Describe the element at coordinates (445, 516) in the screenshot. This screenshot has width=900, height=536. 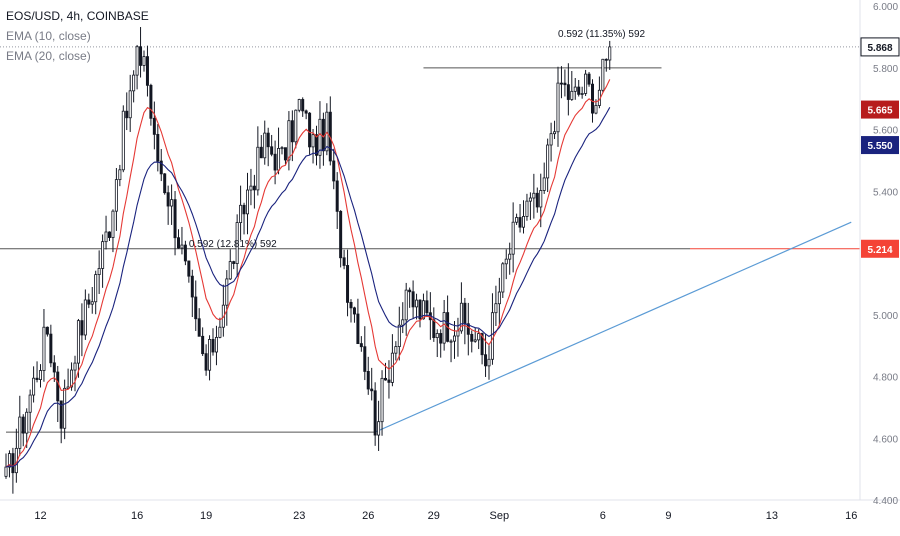
I see `time-axis: 12 16 19 23 26 29 Sep 6 9 13 16` at that location.